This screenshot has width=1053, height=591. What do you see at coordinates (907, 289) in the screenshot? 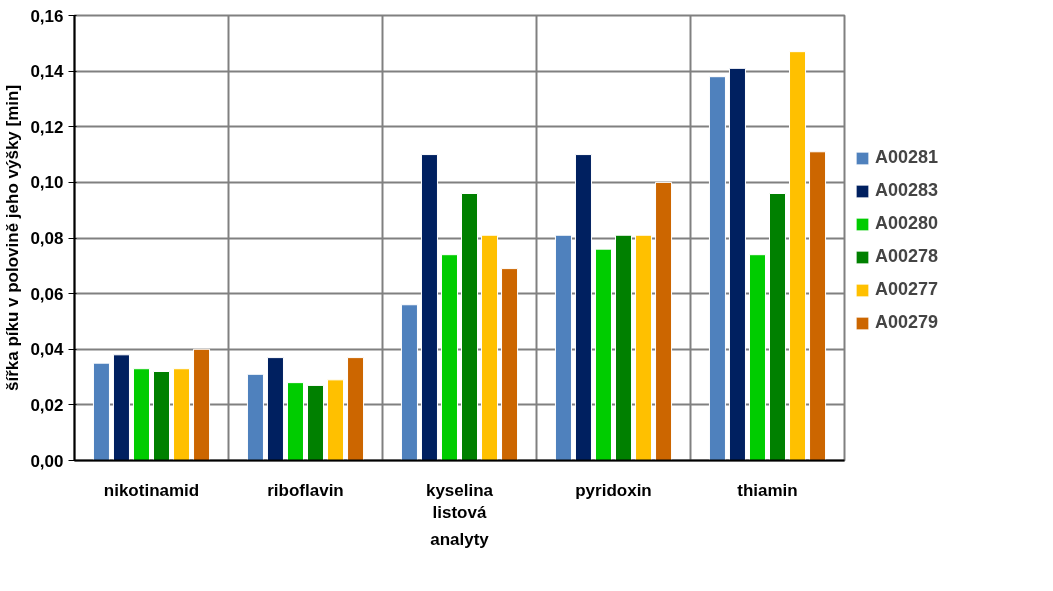
I see `legend-label: A00277` at bounding box center [907, 289].